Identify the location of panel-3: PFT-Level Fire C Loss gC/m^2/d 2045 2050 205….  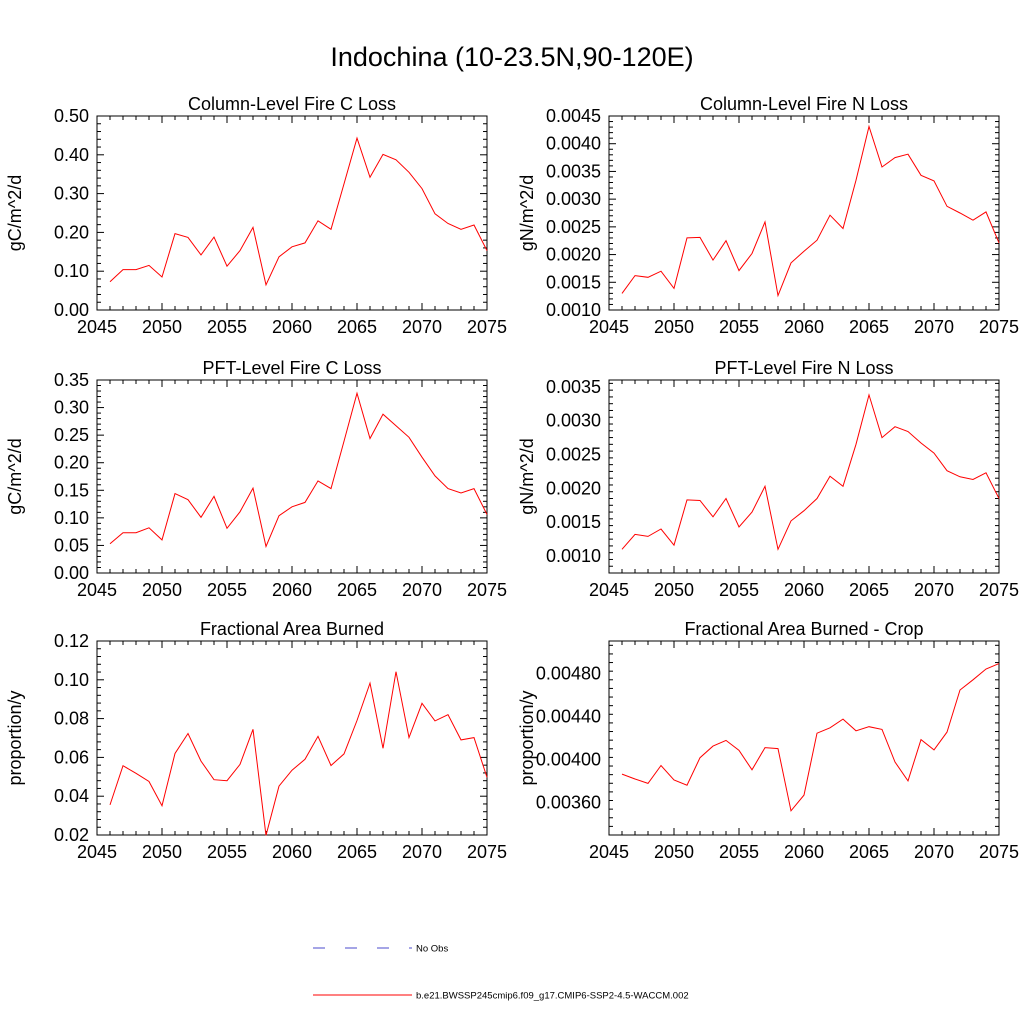
(256, 479).